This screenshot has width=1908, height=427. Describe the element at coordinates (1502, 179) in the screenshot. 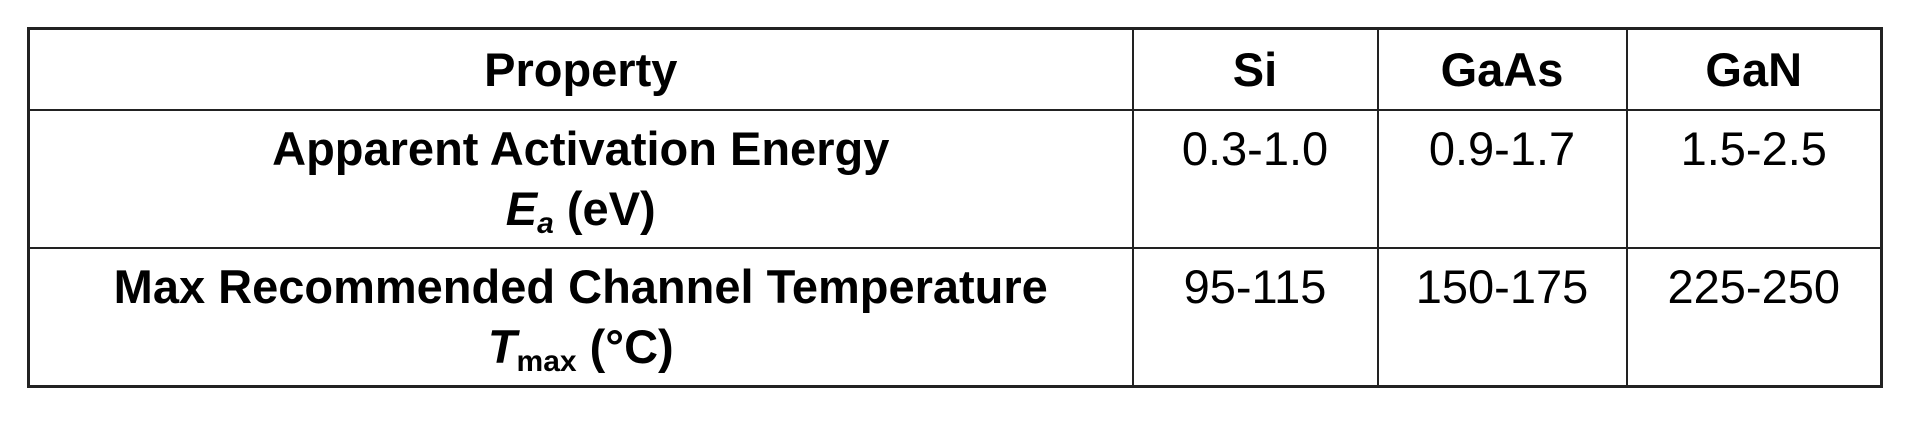

I see `value-gaas: 0.9-1.7` at that location.